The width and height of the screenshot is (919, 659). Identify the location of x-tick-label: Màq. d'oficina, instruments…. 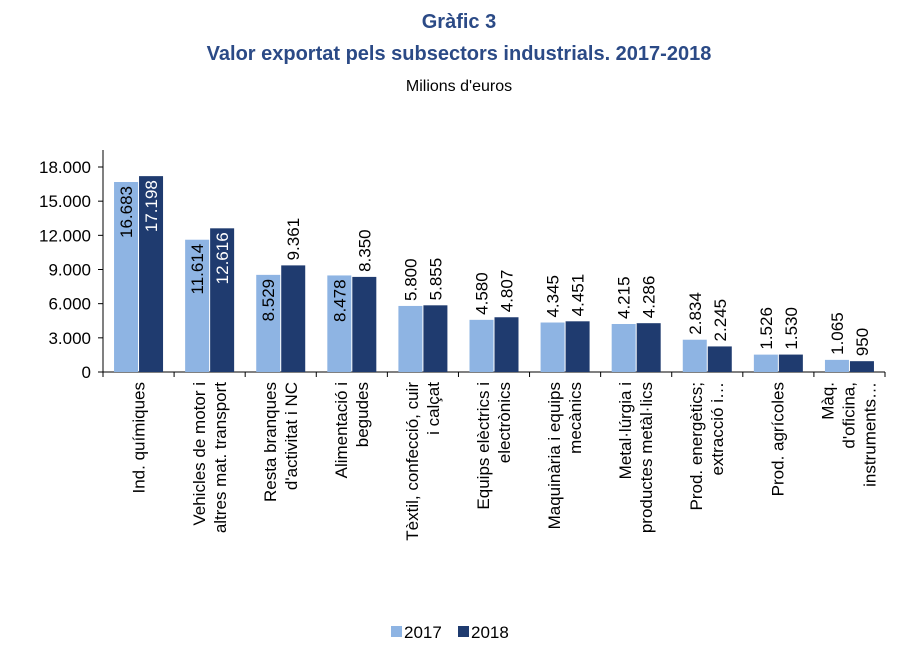
(849, 434).